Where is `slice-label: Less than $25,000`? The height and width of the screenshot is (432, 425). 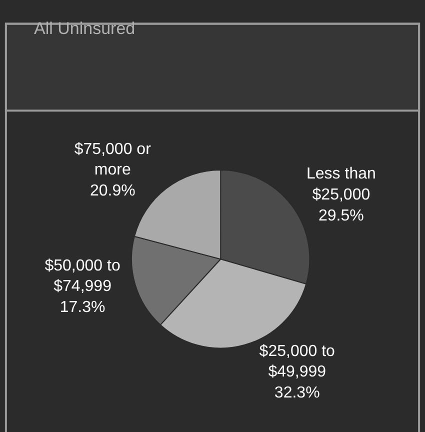
slice-label: Less than $25,000 is located at coordinates (341, 185).